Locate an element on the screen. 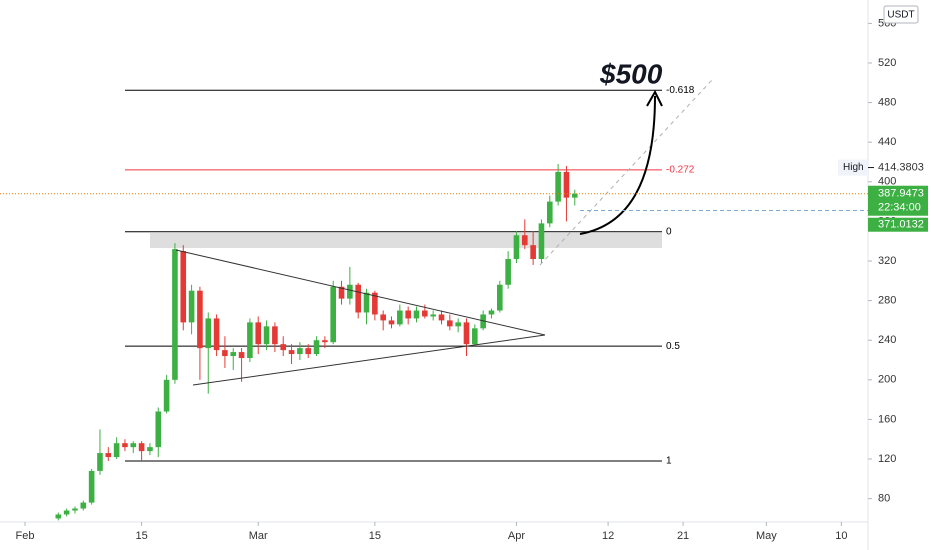 This screenshot has width=932, height=550. currency-box is located at coordinates (901, 14).